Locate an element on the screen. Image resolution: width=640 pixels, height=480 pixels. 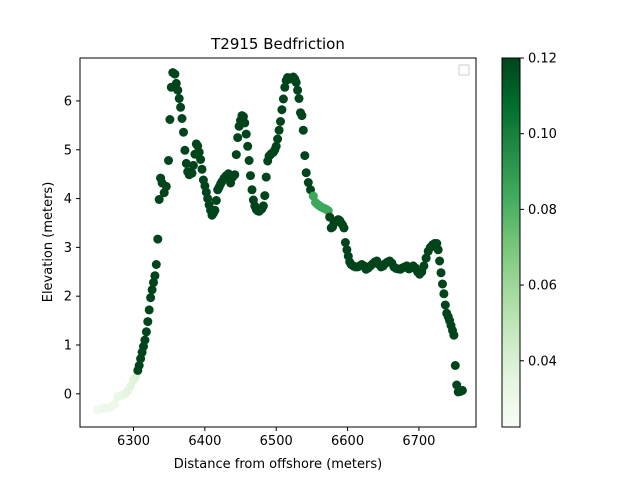
colorbar-tick-label: 0.10 is located at coordinates (542, 134).